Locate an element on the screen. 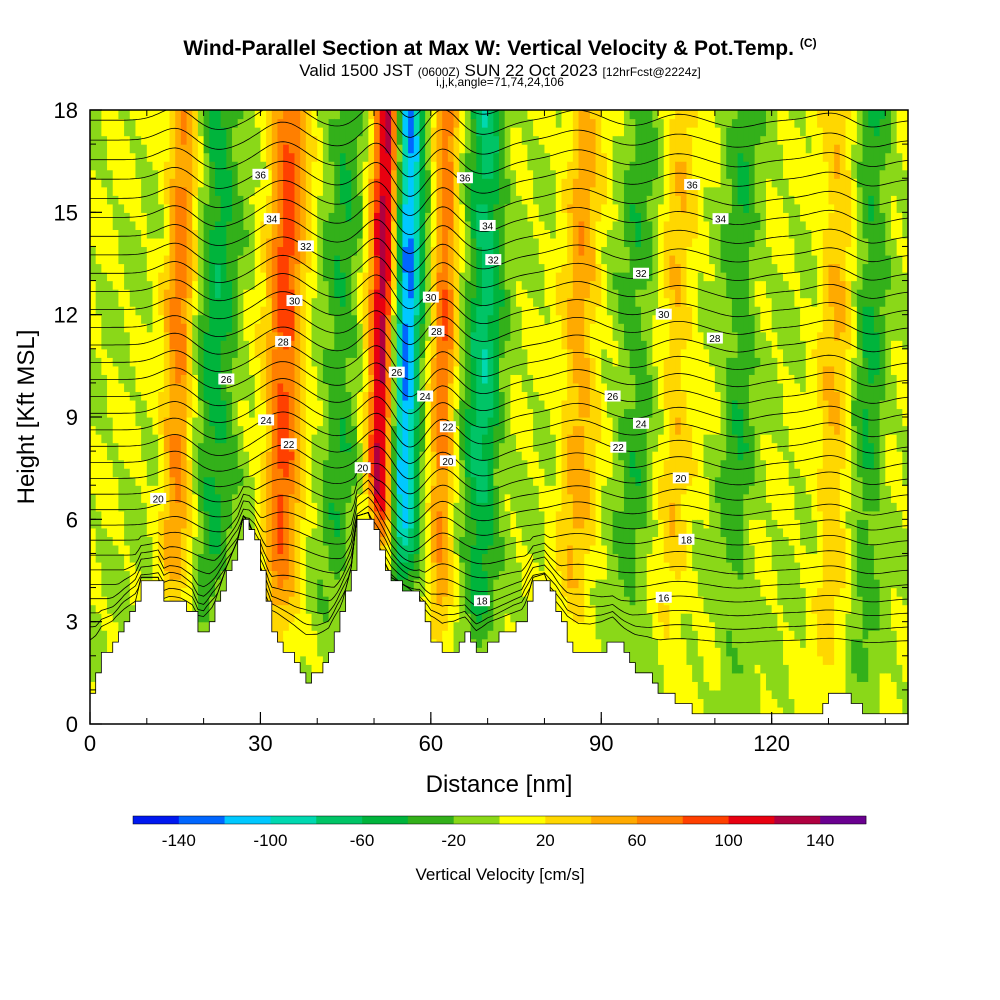  isentrope-label: 26 is located at coordinates (612, 396).